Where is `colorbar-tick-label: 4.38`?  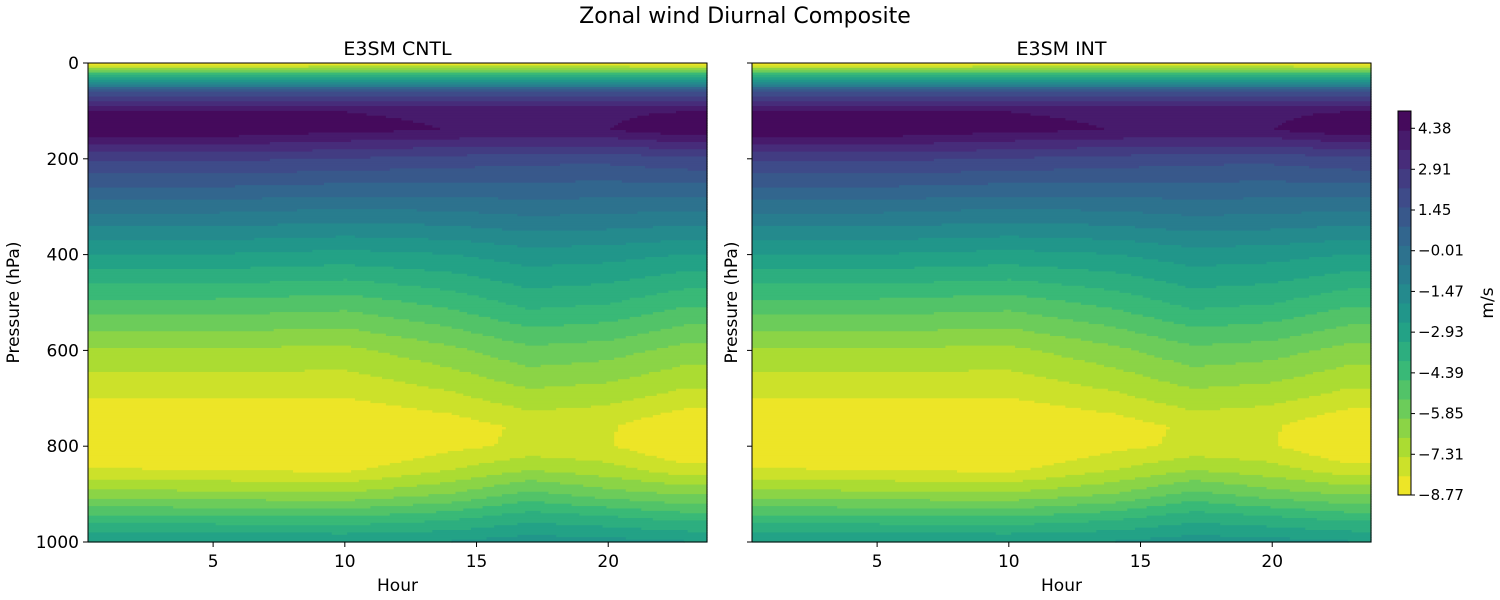
colorbar-tick-label: 4.38 is located at coordinates (1434, 128).